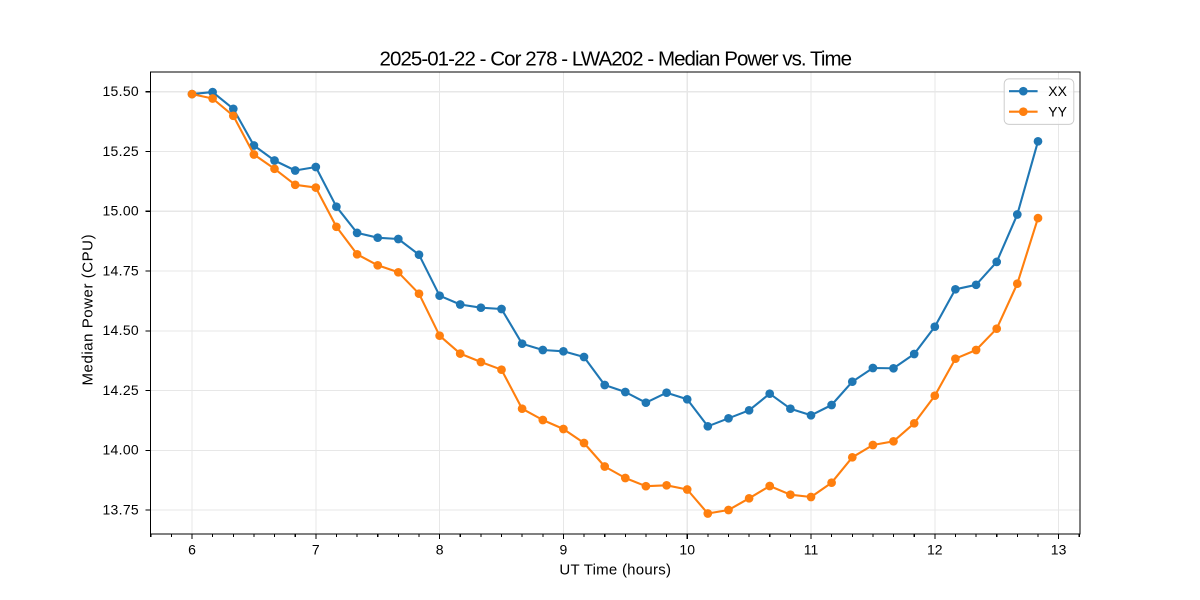 Image resolution: width=1200 pixels, height=600 pixels. What do you see at coordinates (88, 310) in the screenshot?
I see `svg-text: Median Power (CPU)` at bounding box center [88, 310].